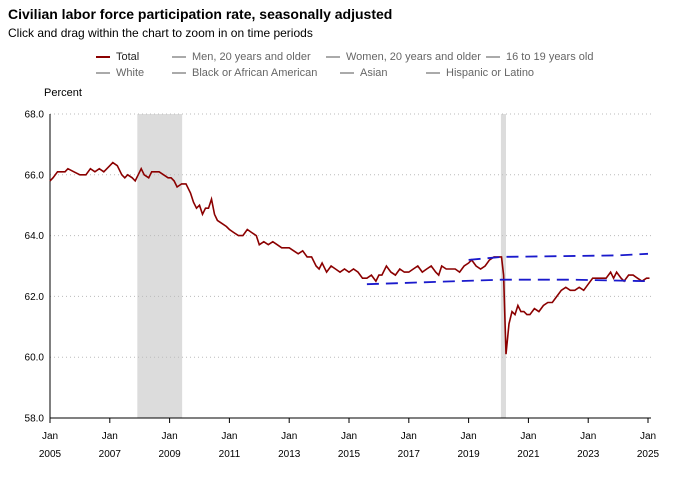  What do you see at coordinates (35, 419) in the screenshot?
I see `y-tick-label-0: 58.0` at bounding box center [35, 419].